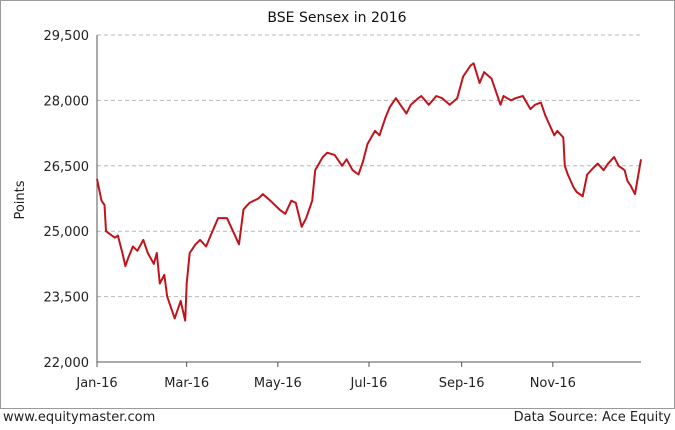  I want to click on chart-title: BSE Sensex in 2016, so click(336, 18).